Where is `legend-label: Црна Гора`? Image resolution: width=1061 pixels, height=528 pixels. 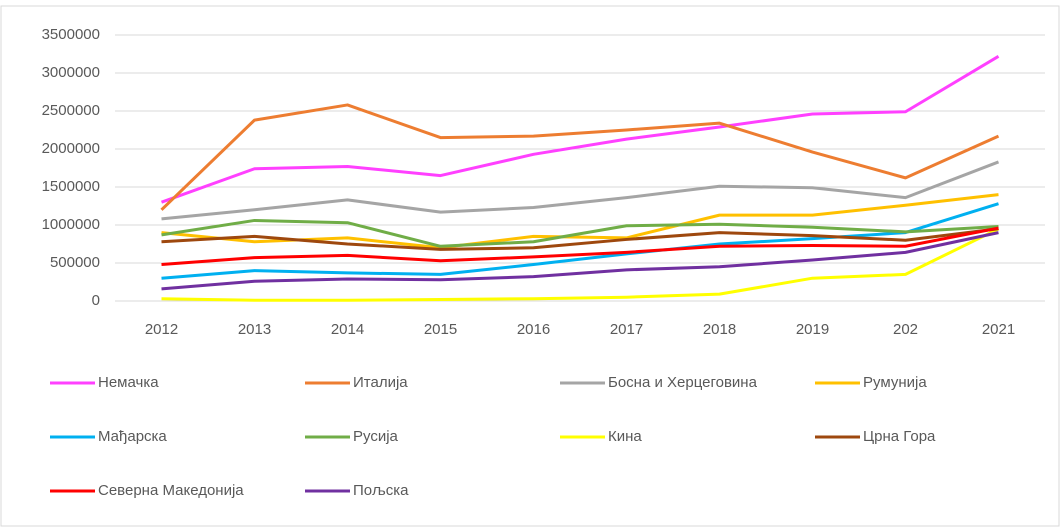
legend-label: Црна Гора is located at coordinates (899, 436).